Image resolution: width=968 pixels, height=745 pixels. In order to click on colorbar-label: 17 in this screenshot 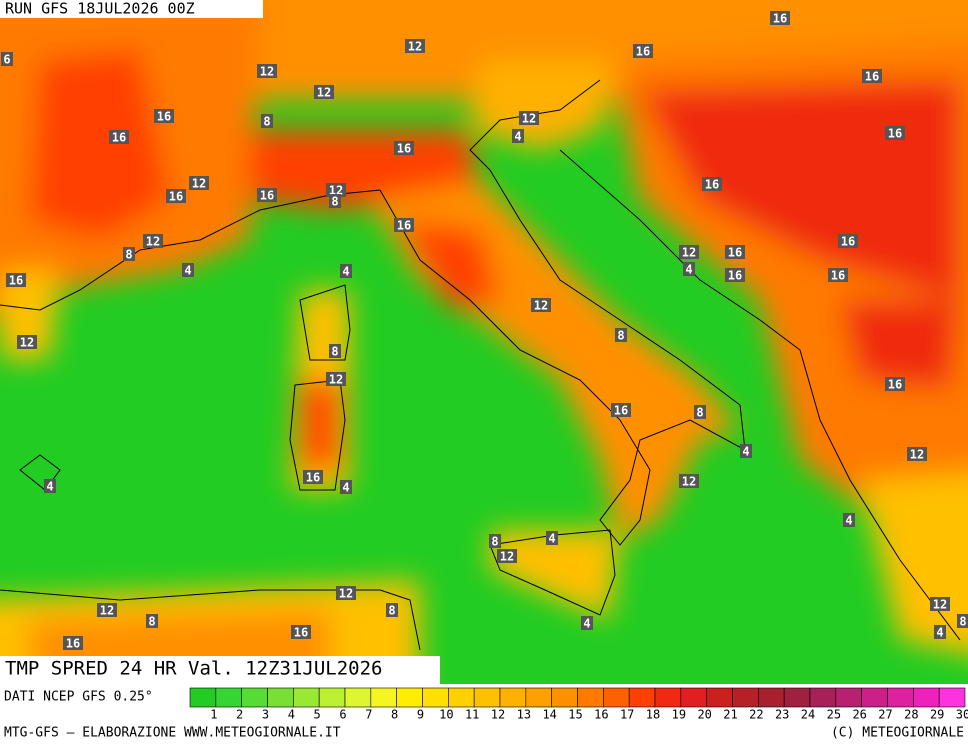, I will do `click(627, 715)`.